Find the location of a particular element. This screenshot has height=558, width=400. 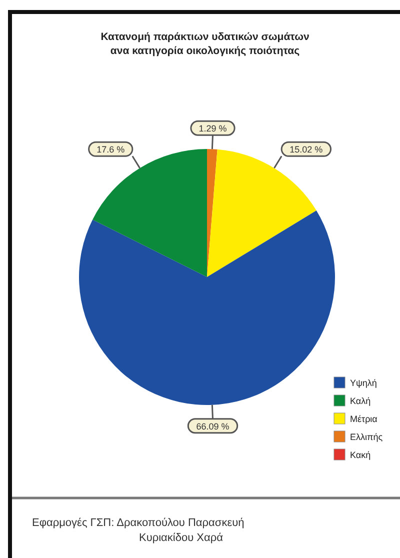

chart-title: Κατανομή παράκτιων υδατικών σωμάτων ανα κατηγορία οικολογικής ποιότητας is located at coordinates (205, 44).